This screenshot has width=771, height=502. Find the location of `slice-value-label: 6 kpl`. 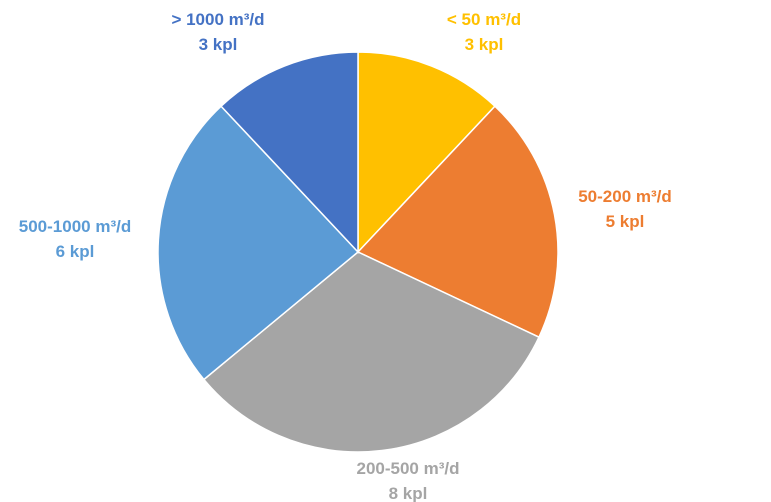

slice-value-label: 6 kpl is located at coordinates (75, 251).